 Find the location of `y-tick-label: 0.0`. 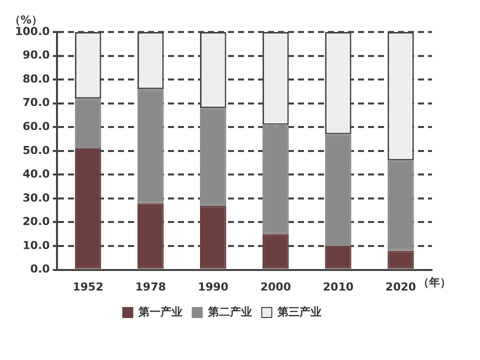

y-tick-label: 0.0 is located at coordinates (40, 269).